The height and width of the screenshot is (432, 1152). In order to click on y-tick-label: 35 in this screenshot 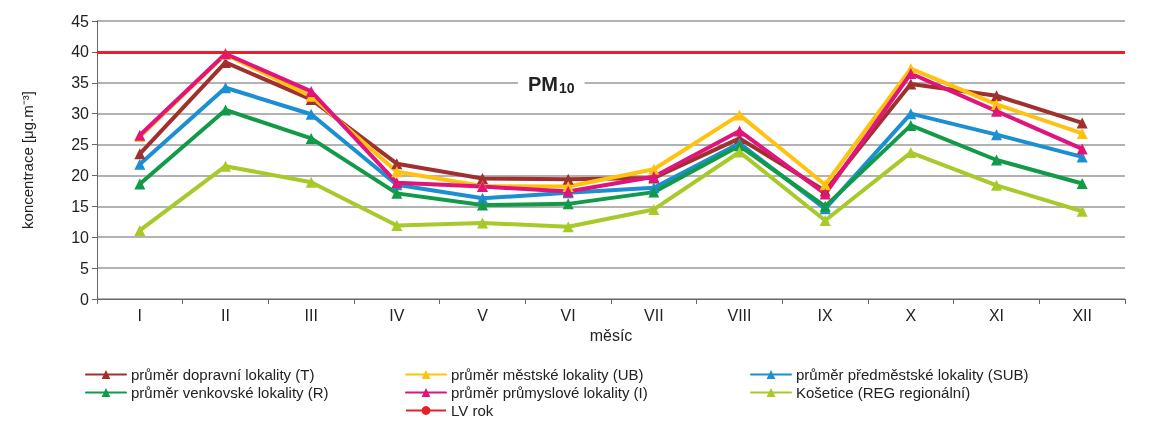, I will do `click(80, 83)`.